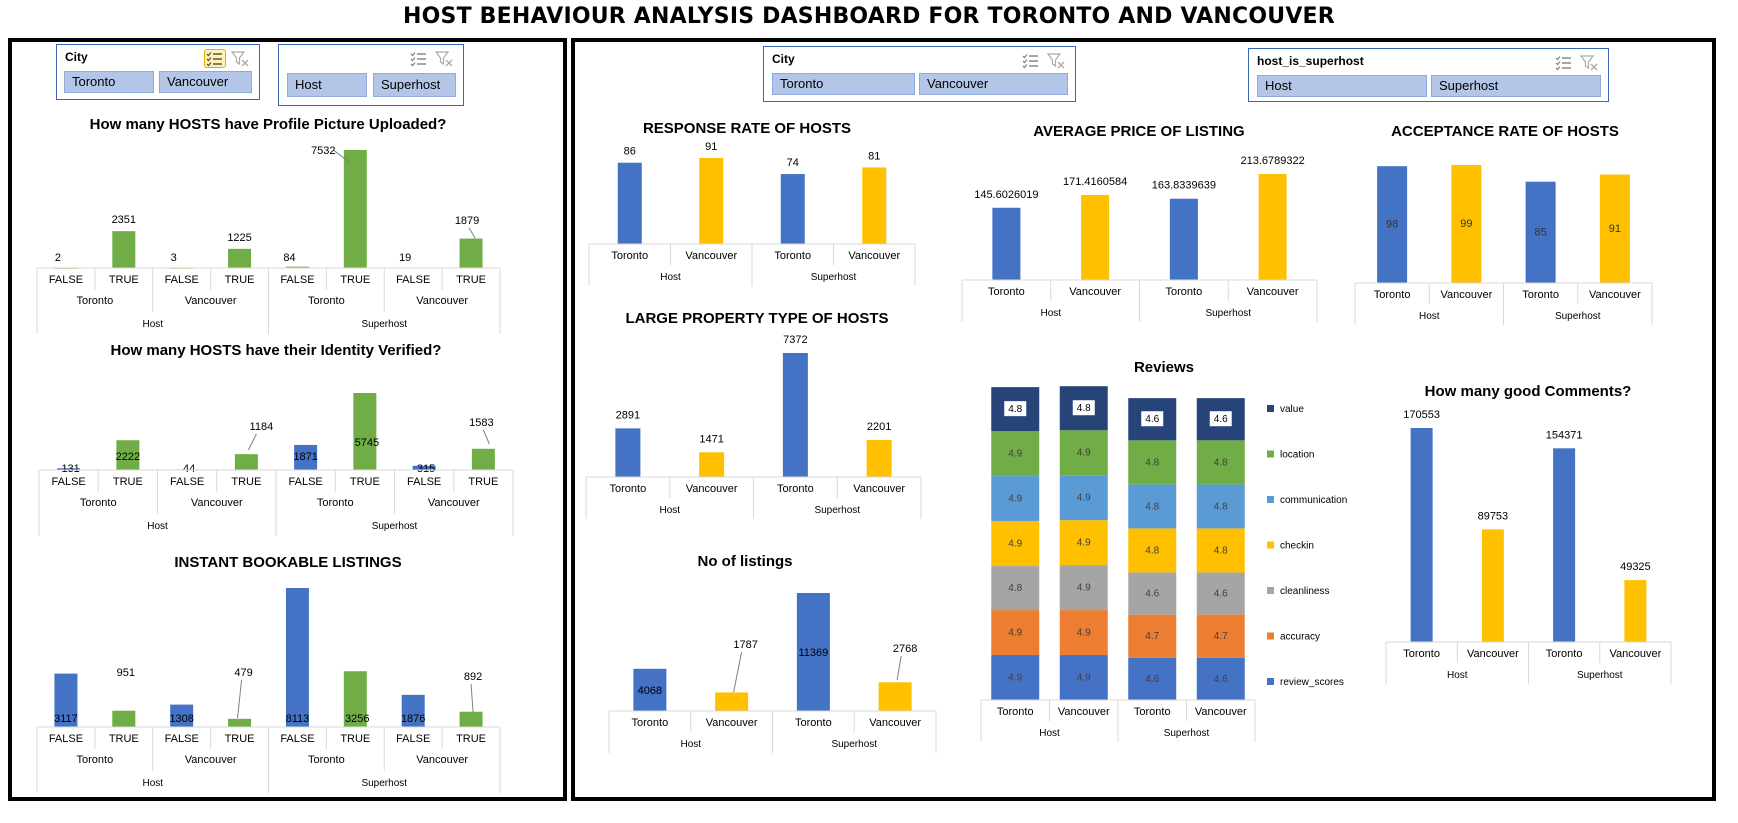 This screenshot has height=823, width=1738. I want to click on host-slicer-left: Host Superhost, so click(371, 75).